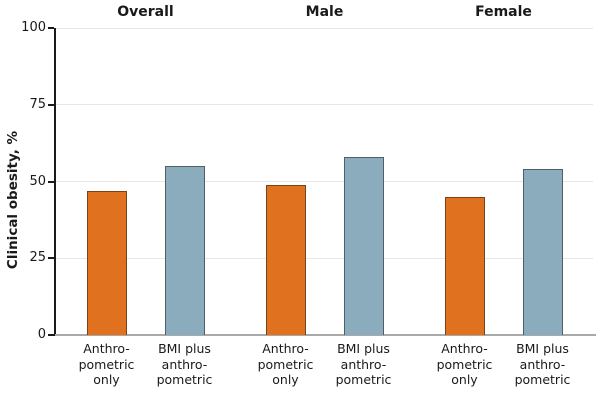  Describe the element at coordinates (325, 335) in the screenshot. I see `x-axis-baseline` at that location.